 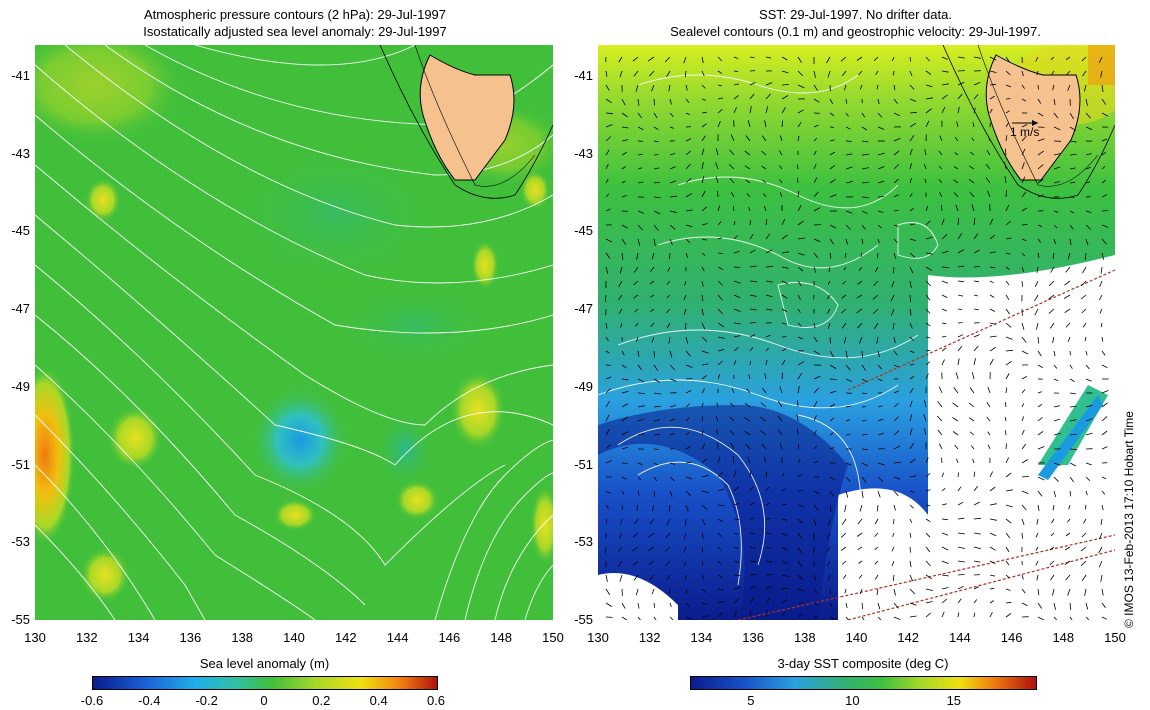 What do you see at coordinates (436, 700) in the screenshot?
I see `colorbar-tick-label: 0.6` at bounding box center [436, 700].